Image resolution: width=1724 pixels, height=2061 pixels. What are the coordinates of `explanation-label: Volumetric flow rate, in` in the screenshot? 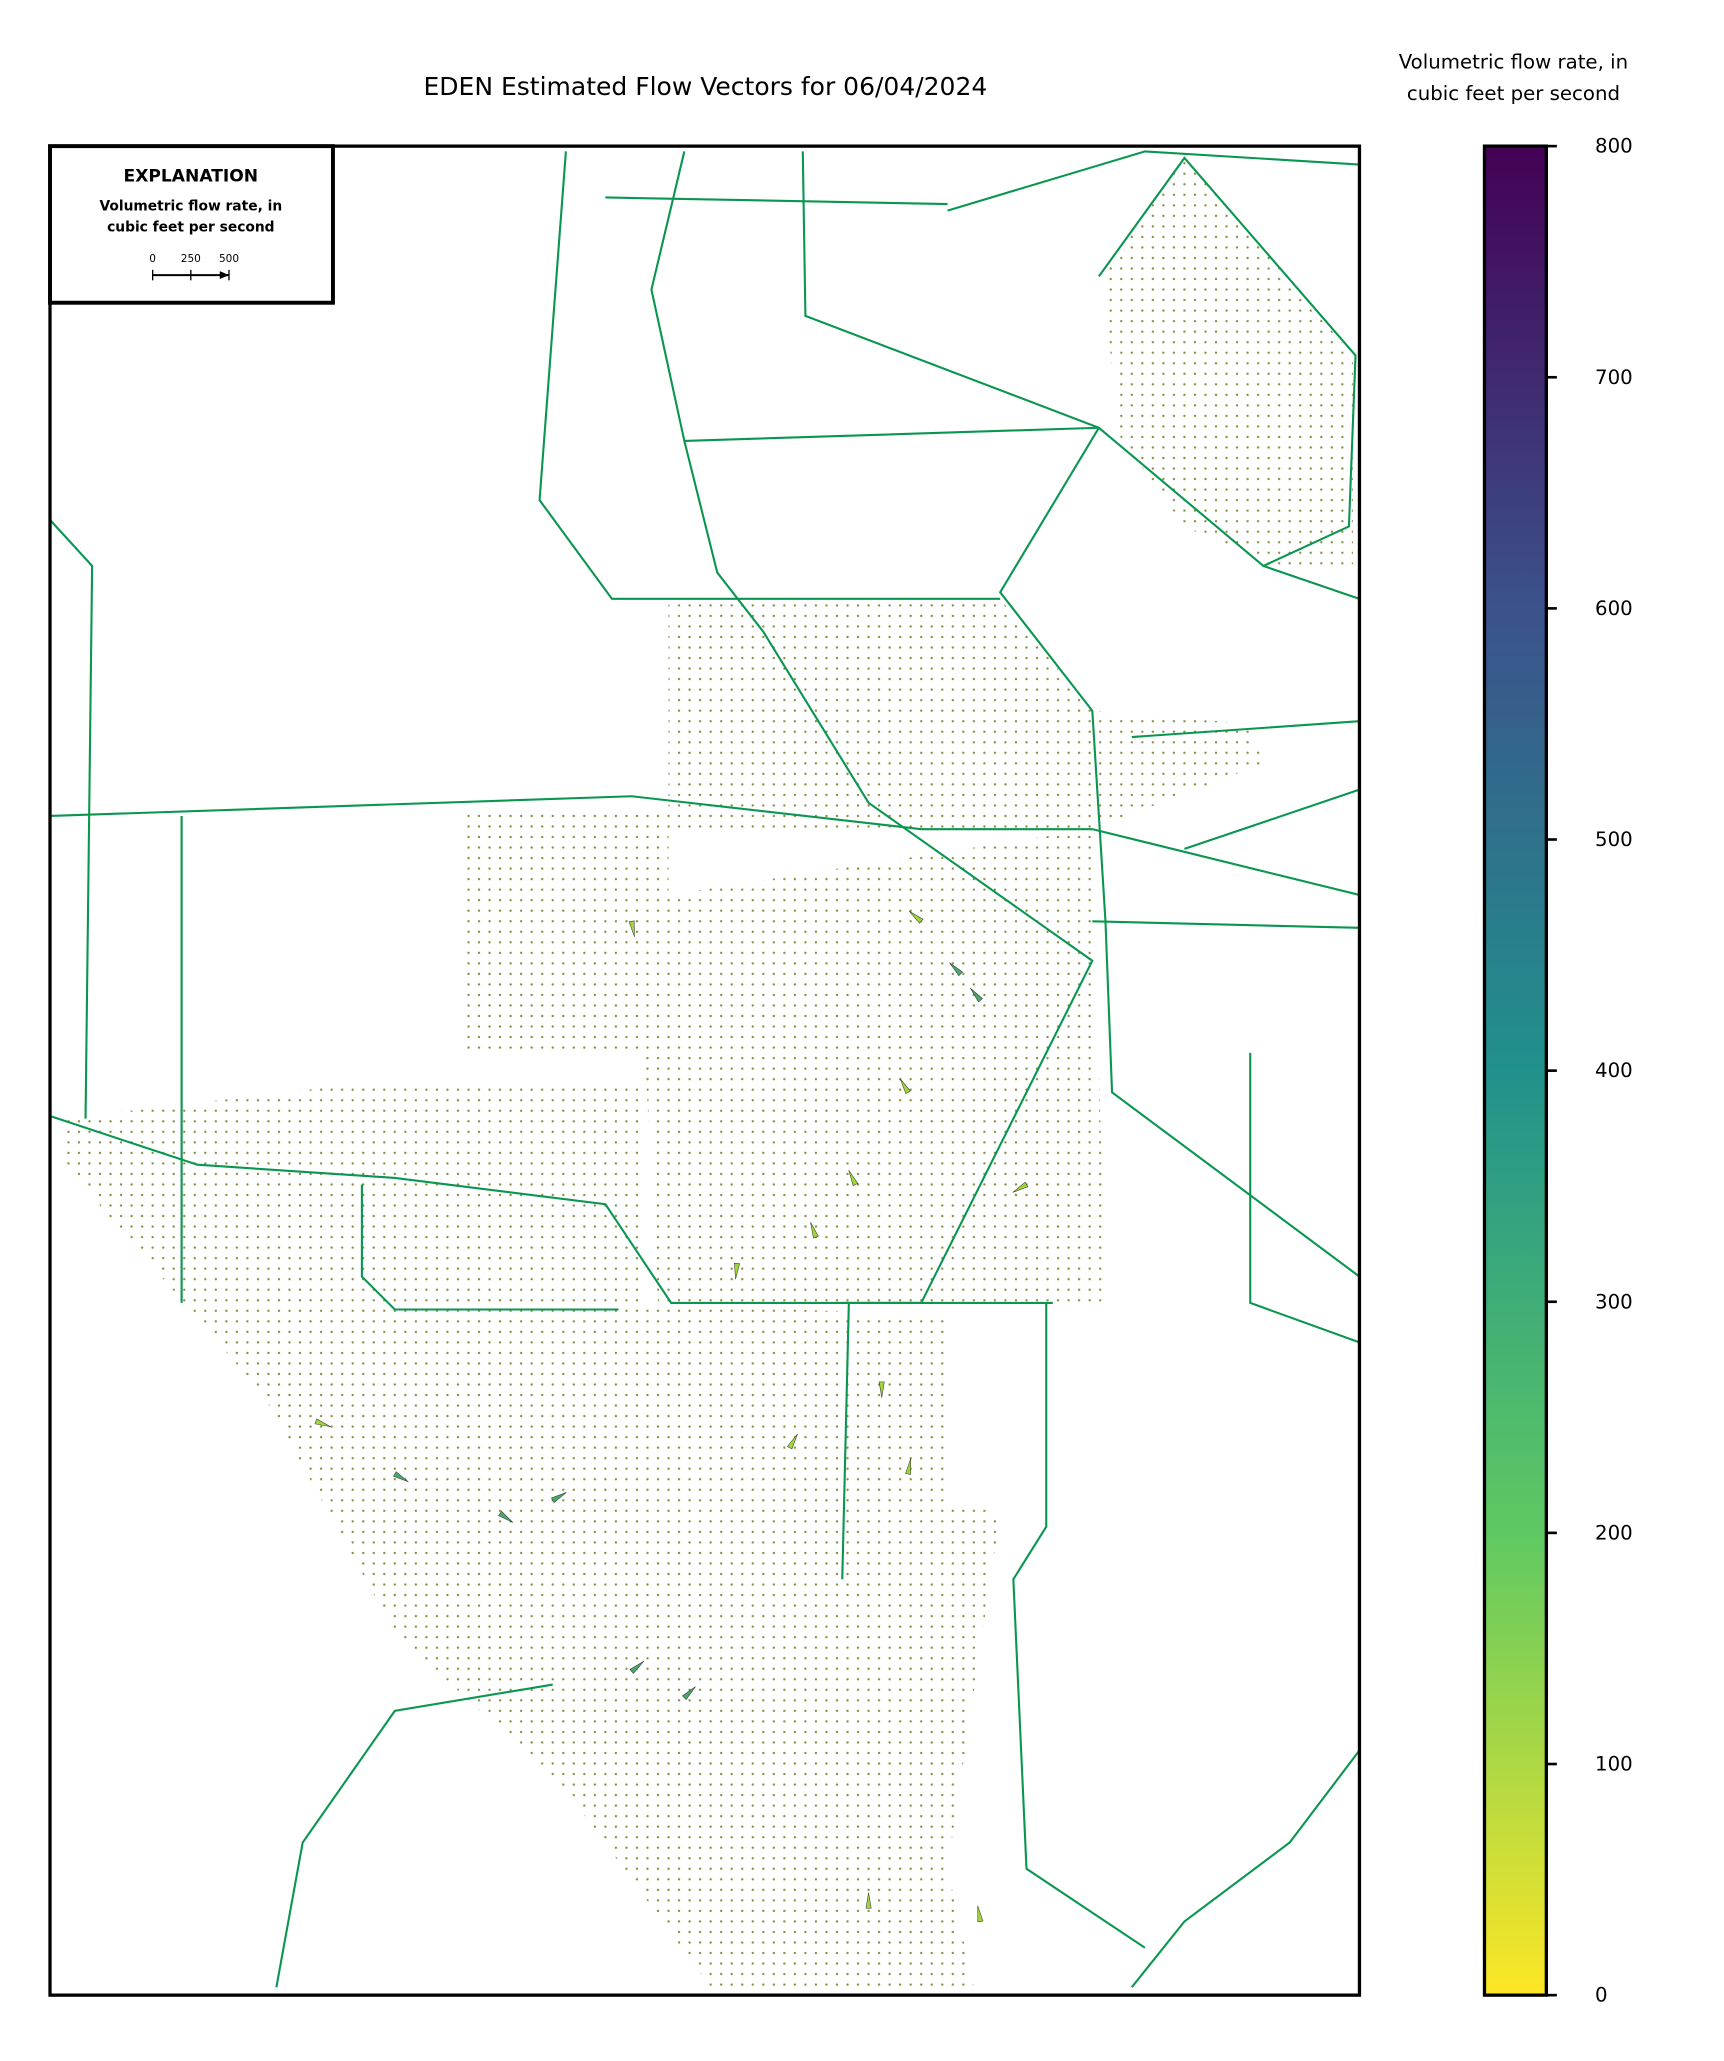 It's located at (190, 207).